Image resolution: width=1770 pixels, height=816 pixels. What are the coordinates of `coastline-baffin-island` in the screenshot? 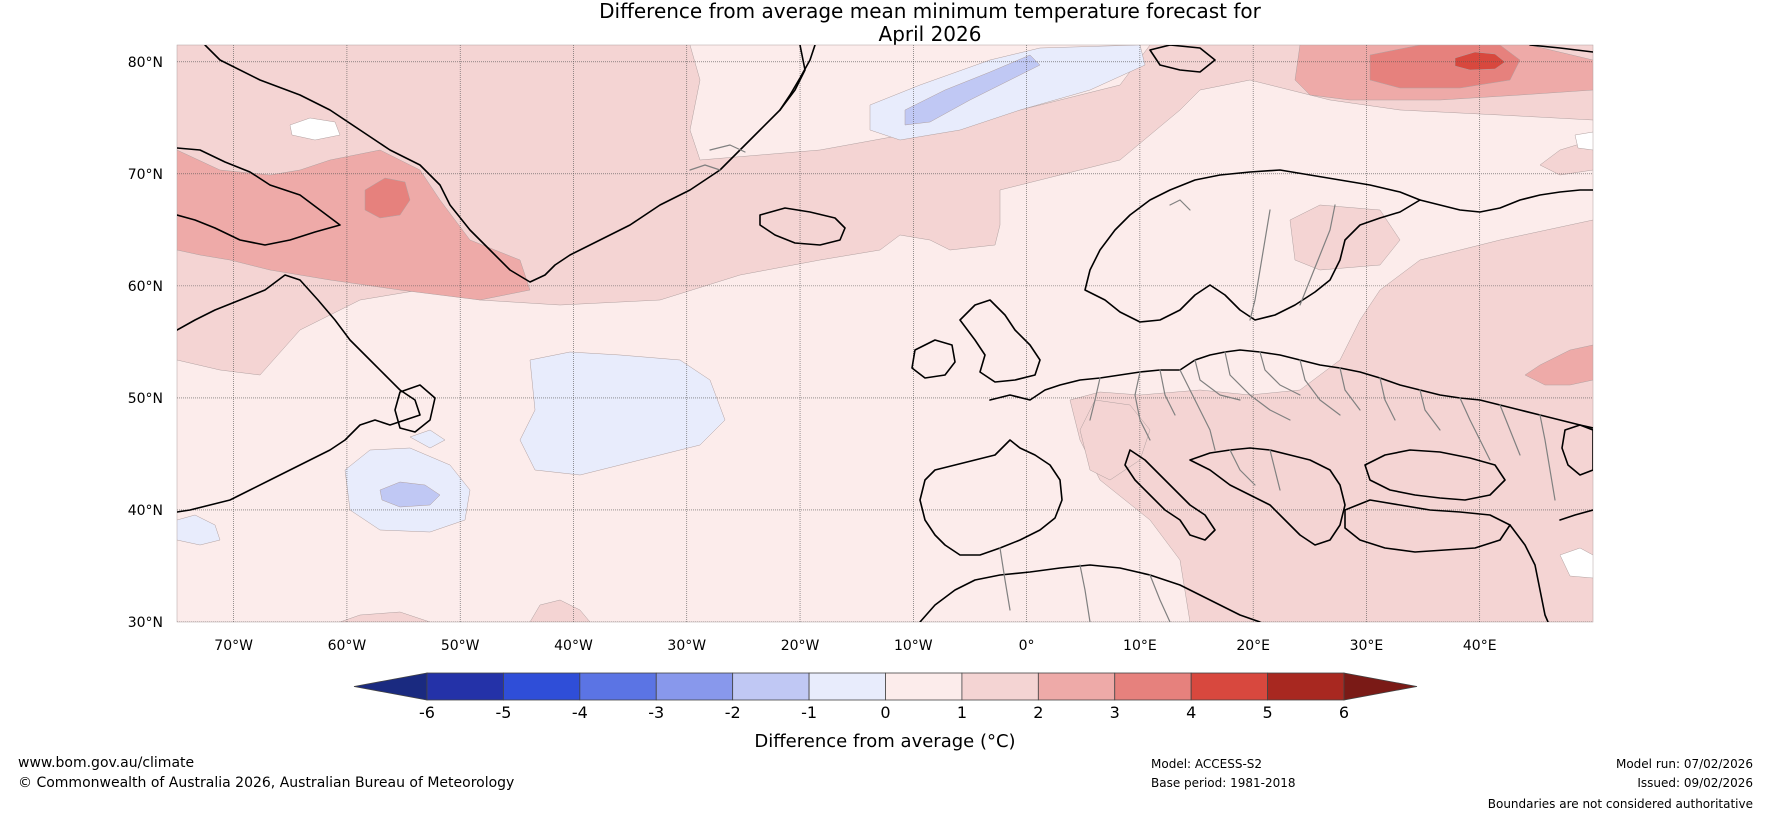 It's located at (259, 196).